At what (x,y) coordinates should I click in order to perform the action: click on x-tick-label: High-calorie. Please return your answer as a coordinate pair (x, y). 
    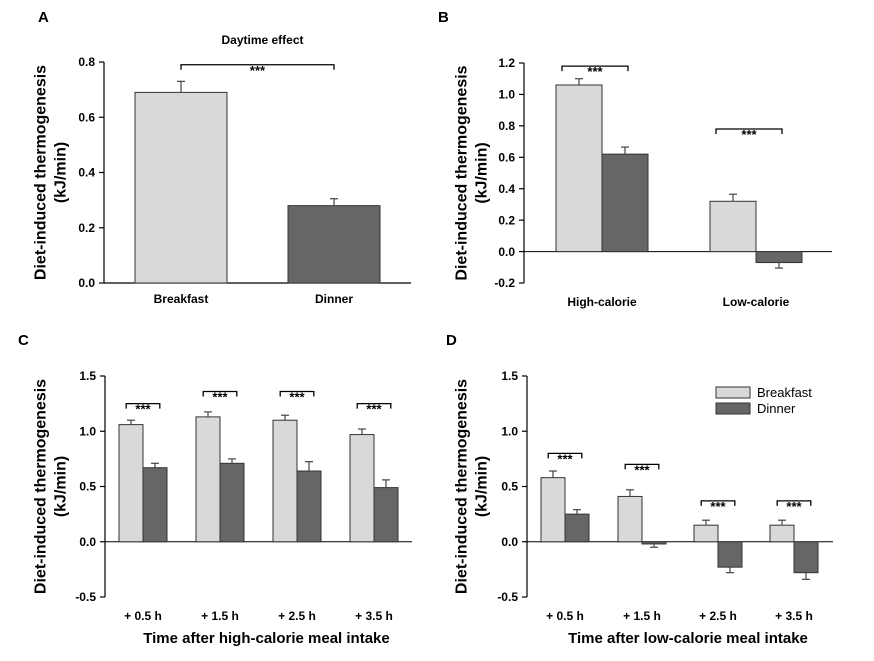
    Looking at the image, I should click on (602, 302).